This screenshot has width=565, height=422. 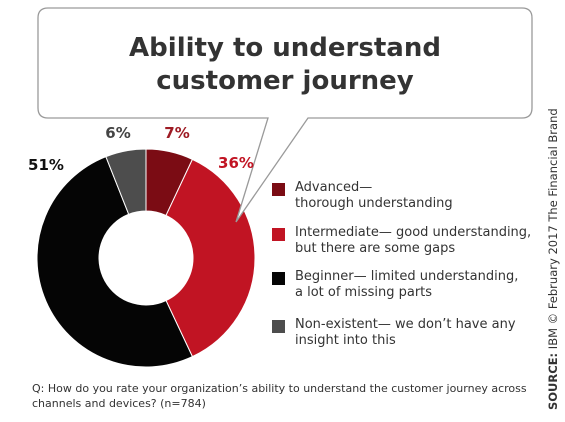 What do you see at coordinates (236, 163) in the screenshot?
I see `value-label-intermediate: 36%` at bounding box center [236, 163].